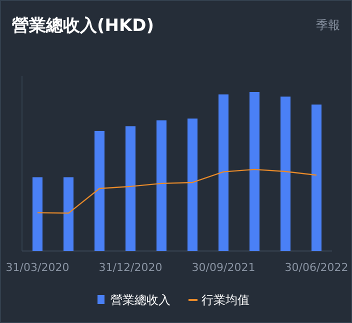 This screenshot has width=352, height=323. Describe the element at coordinates (328, 25) in the screenshot. I see `text: 季報` at that location.